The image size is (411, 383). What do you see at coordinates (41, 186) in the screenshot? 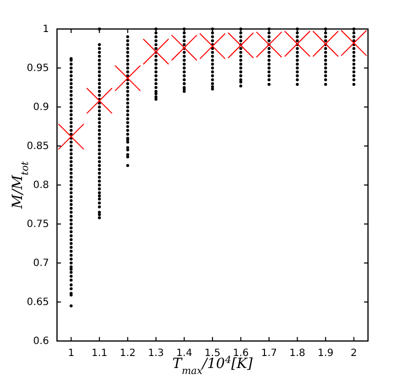
I see `y-tick-label: 0.8` at bounding box center [41, 186].